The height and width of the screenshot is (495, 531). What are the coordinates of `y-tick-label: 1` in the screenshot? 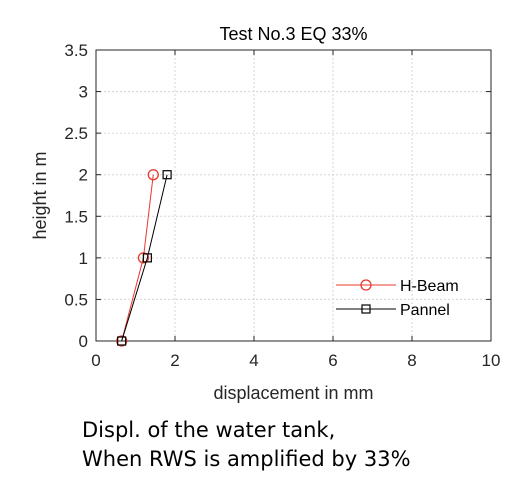 It's located at (83, 258).